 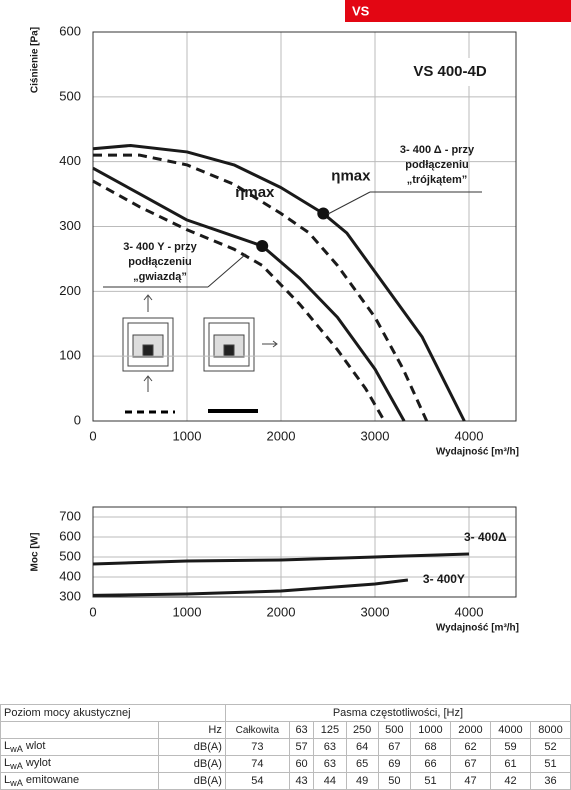 I want to click on y-tick-label: 700, so click(x=70, y=515).